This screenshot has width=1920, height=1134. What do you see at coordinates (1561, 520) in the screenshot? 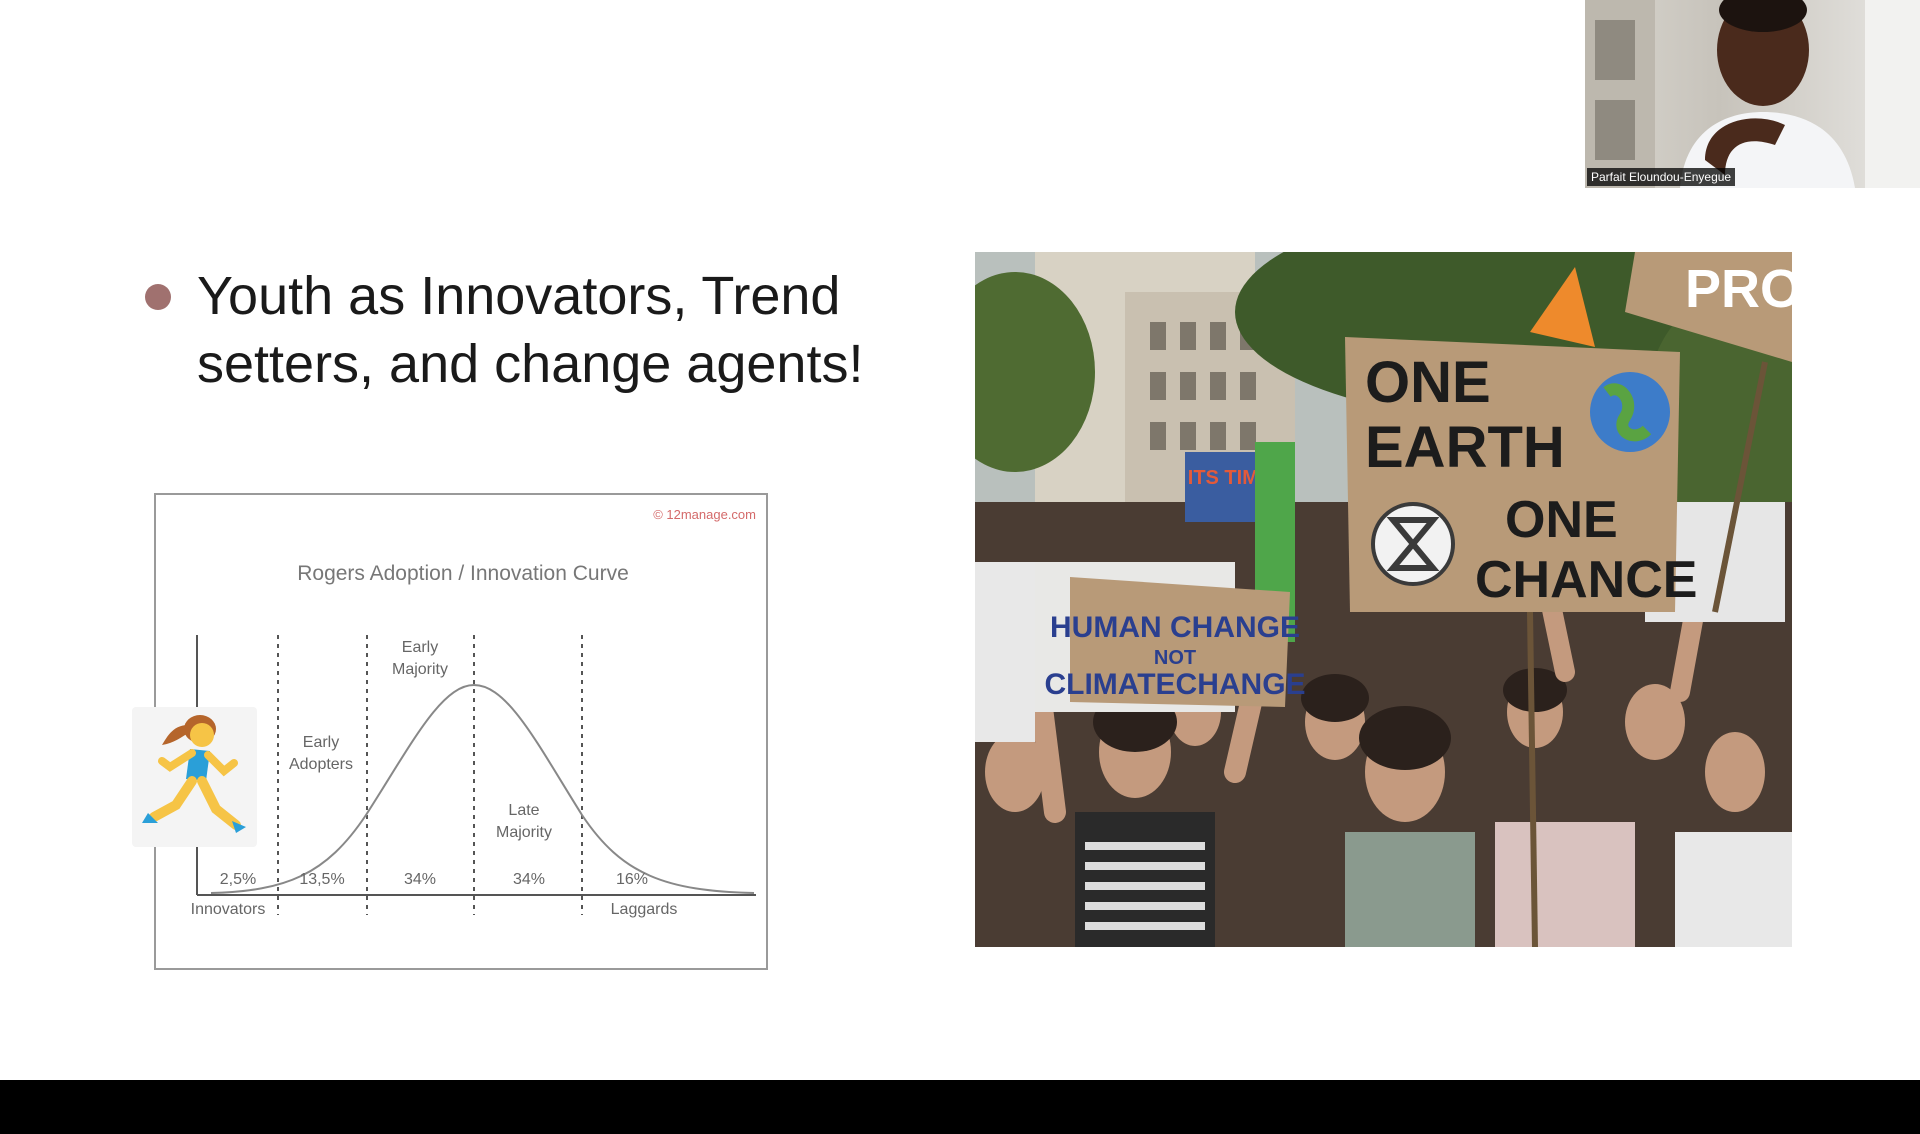
I see `sign-one-chance-1: ONE` at bounding box center [1561, 520].